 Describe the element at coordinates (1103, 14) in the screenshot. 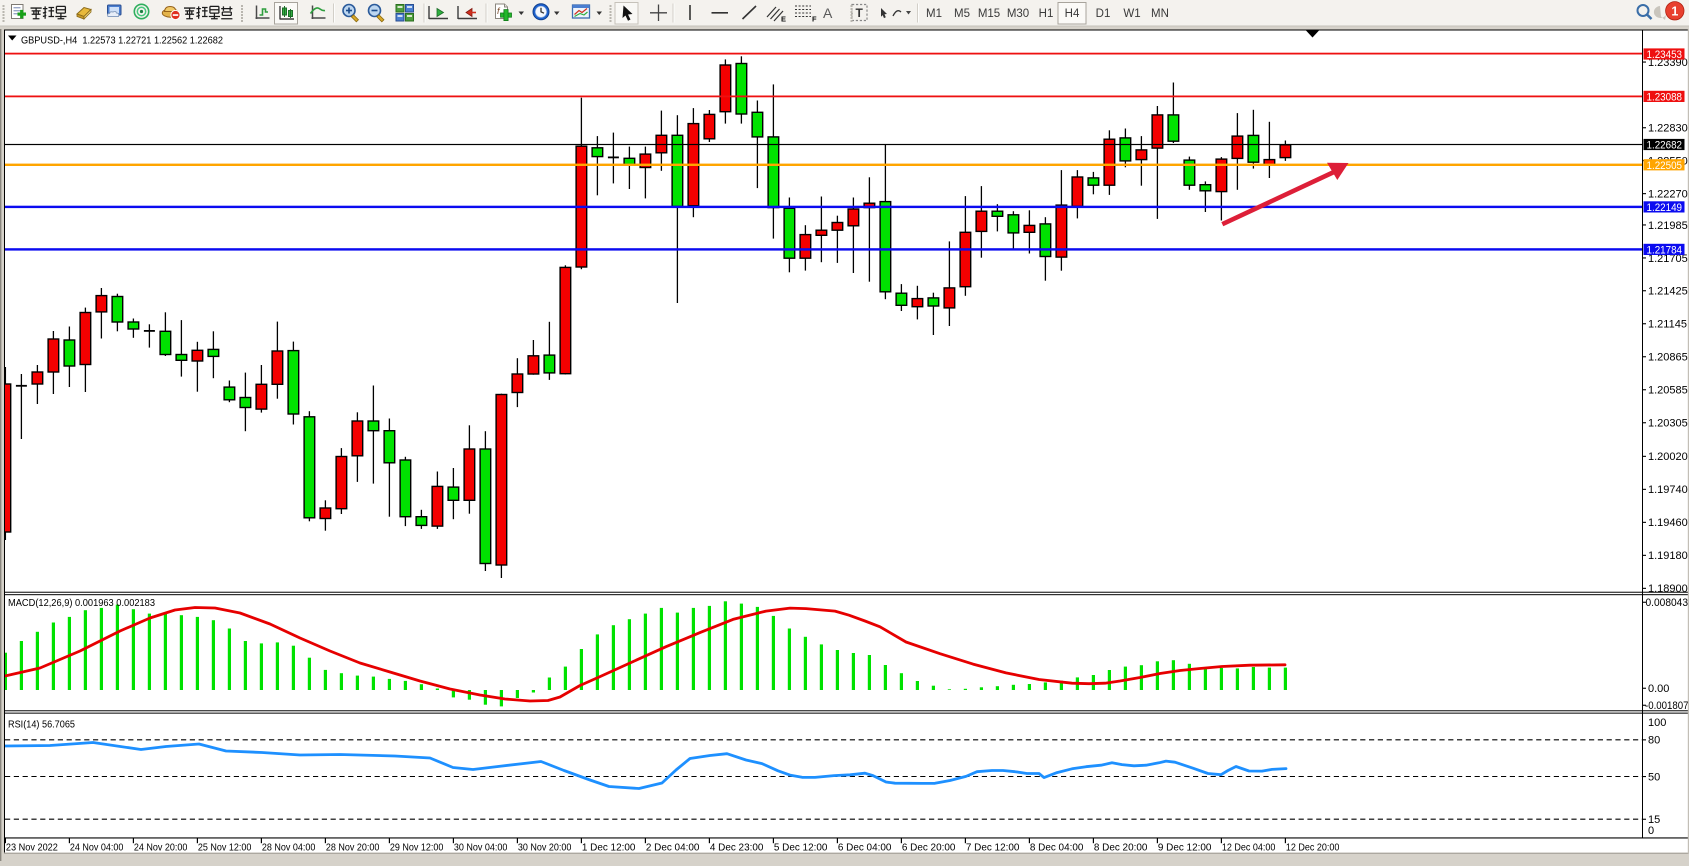

I see `svg-text: D1` at that location.